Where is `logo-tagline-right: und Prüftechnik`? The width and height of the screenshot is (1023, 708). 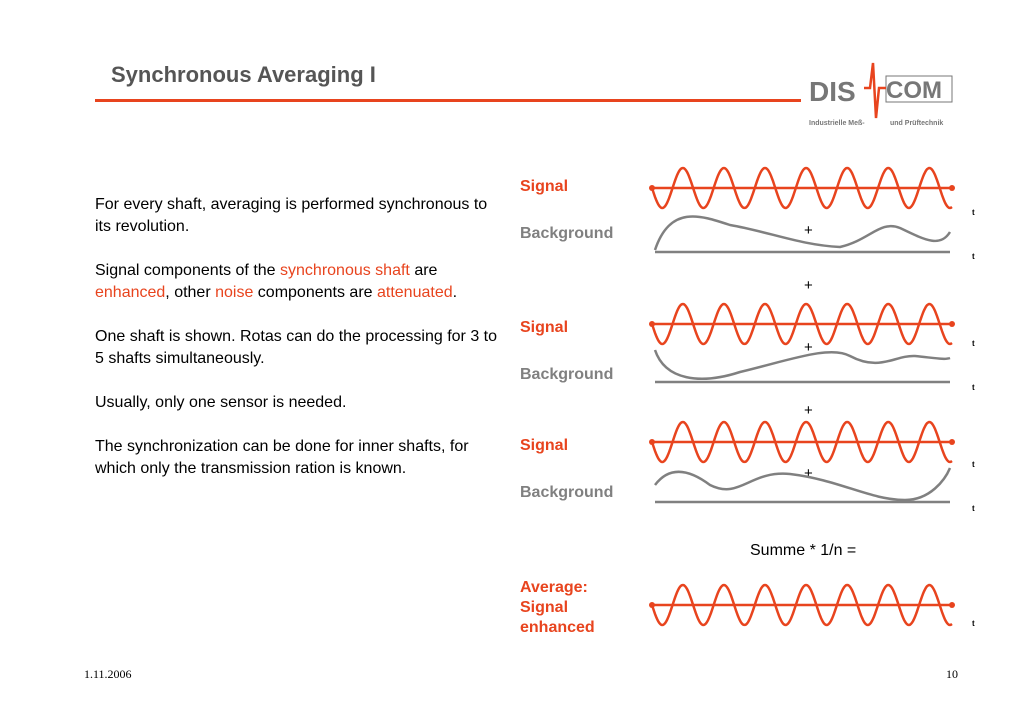 logo-tagline-right: und Prüftechnik is located at coordinates (916, 123).